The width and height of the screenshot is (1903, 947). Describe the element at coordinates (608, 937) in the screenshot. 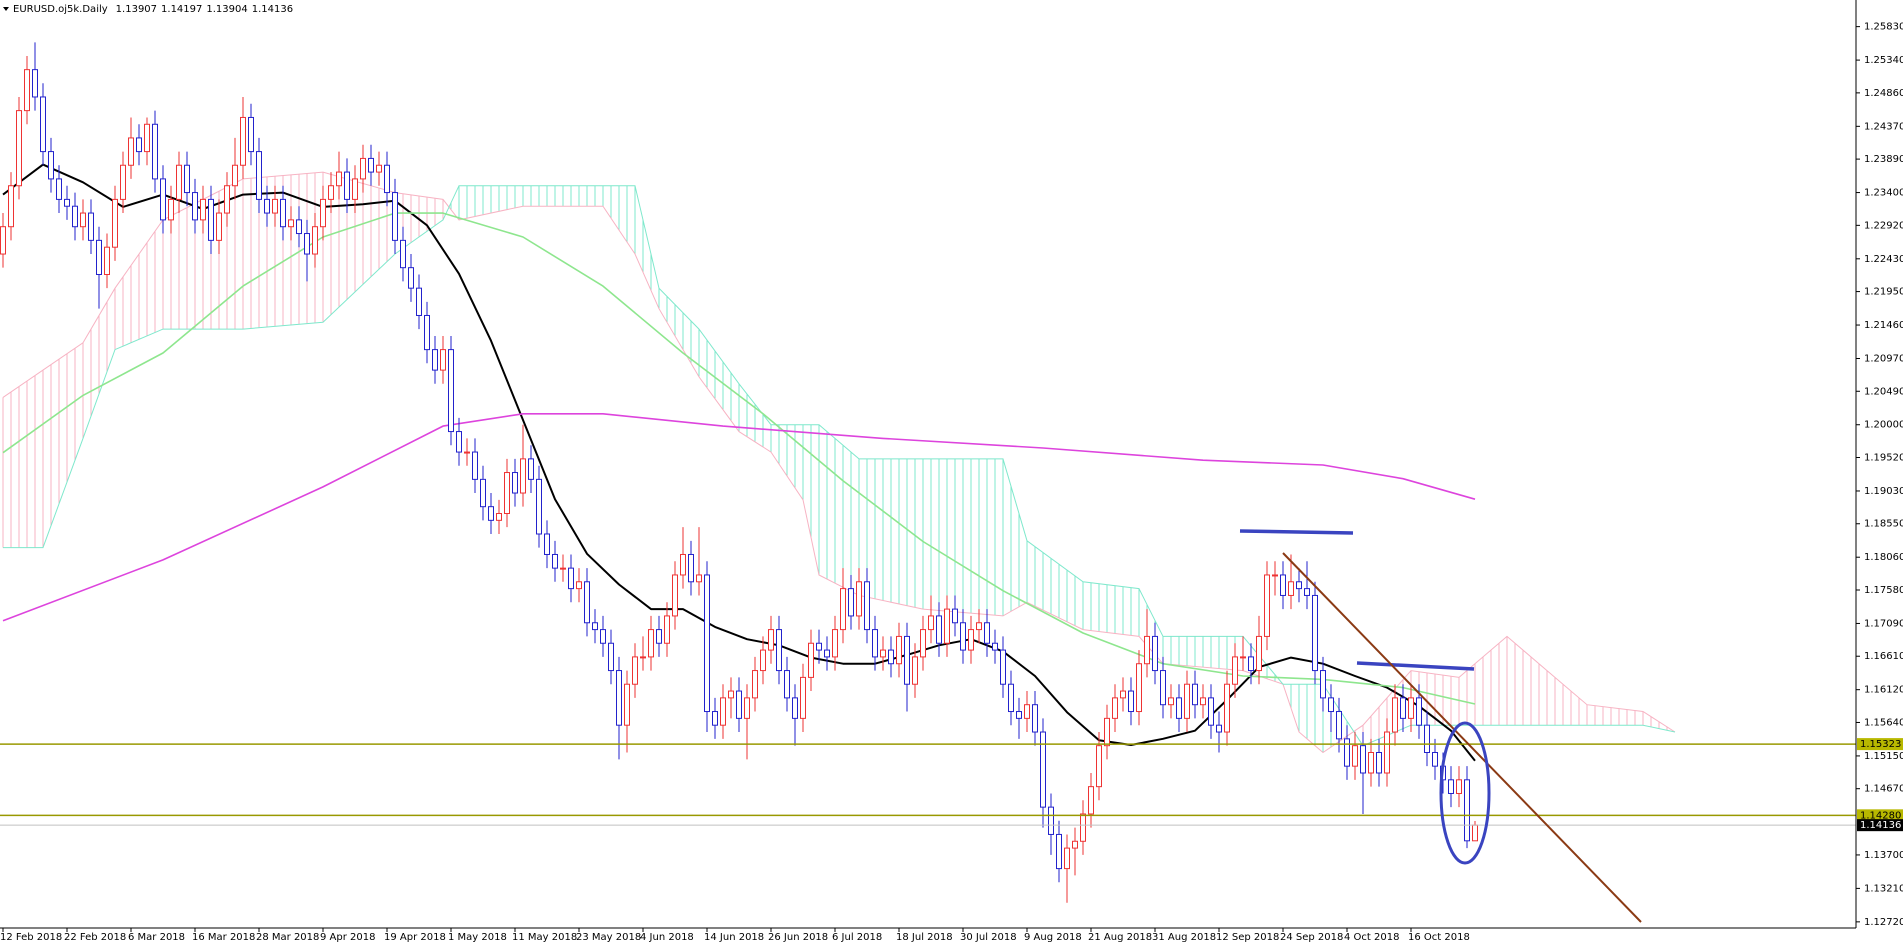

I see `x-tick-label: 23 May 2018` at that location.